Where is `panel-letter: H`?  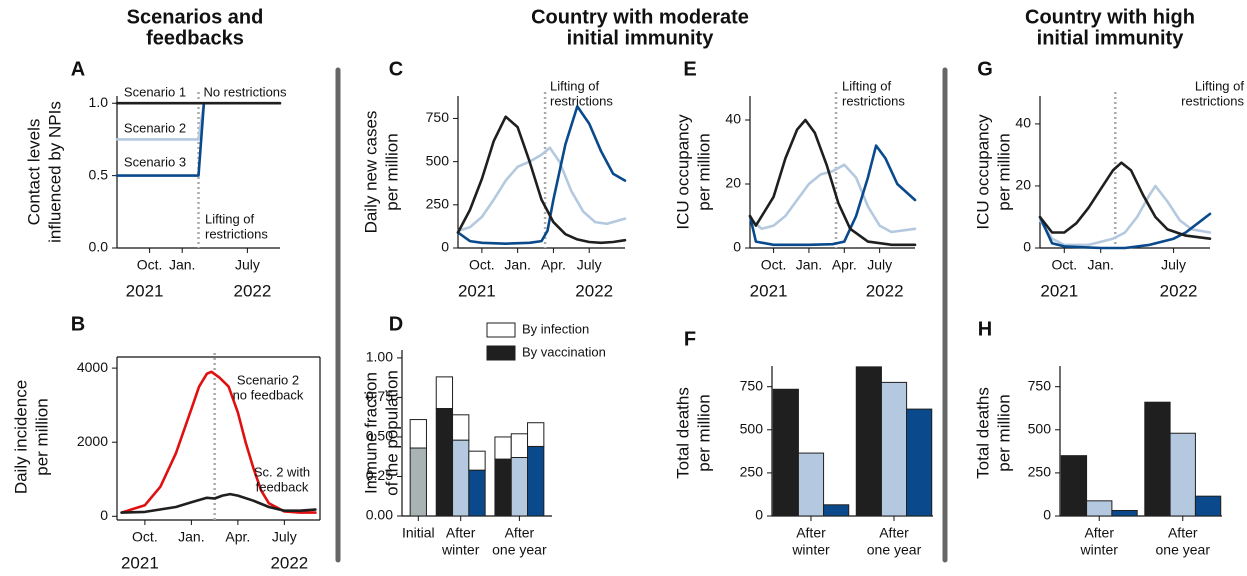 panel-letter: H is located at coordinates (985, 329).